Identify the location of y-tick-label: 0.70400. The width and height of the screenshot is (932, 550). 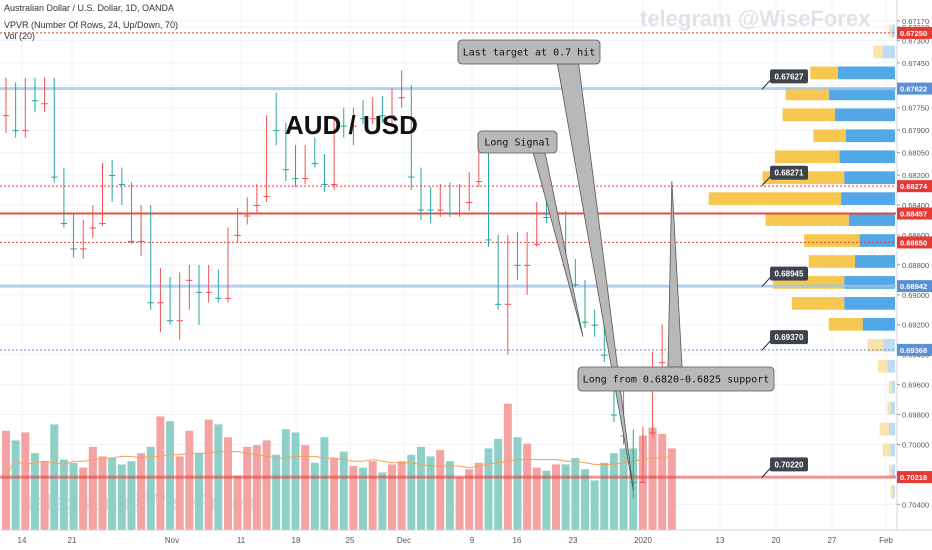
(915, 504).